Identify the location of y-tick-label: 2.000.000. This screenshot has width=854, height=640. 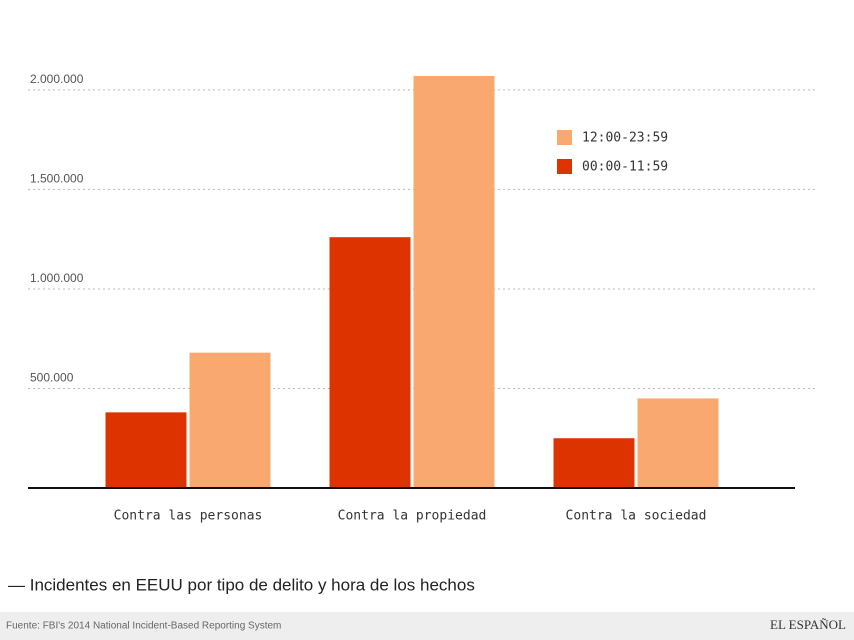
(57, 79).